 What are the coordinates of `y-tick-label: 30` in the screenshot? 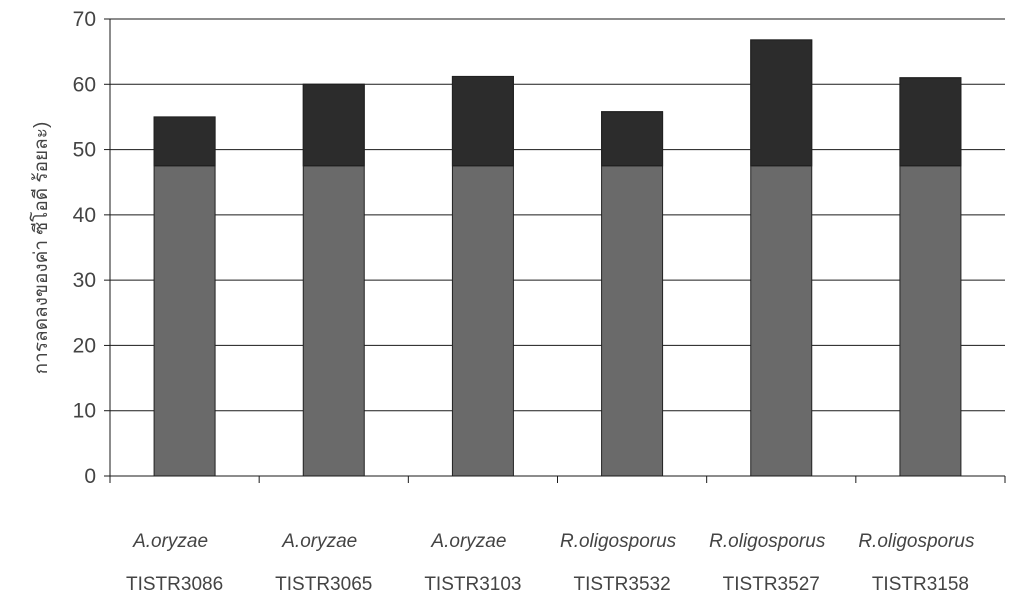 It's located at (84, 280).